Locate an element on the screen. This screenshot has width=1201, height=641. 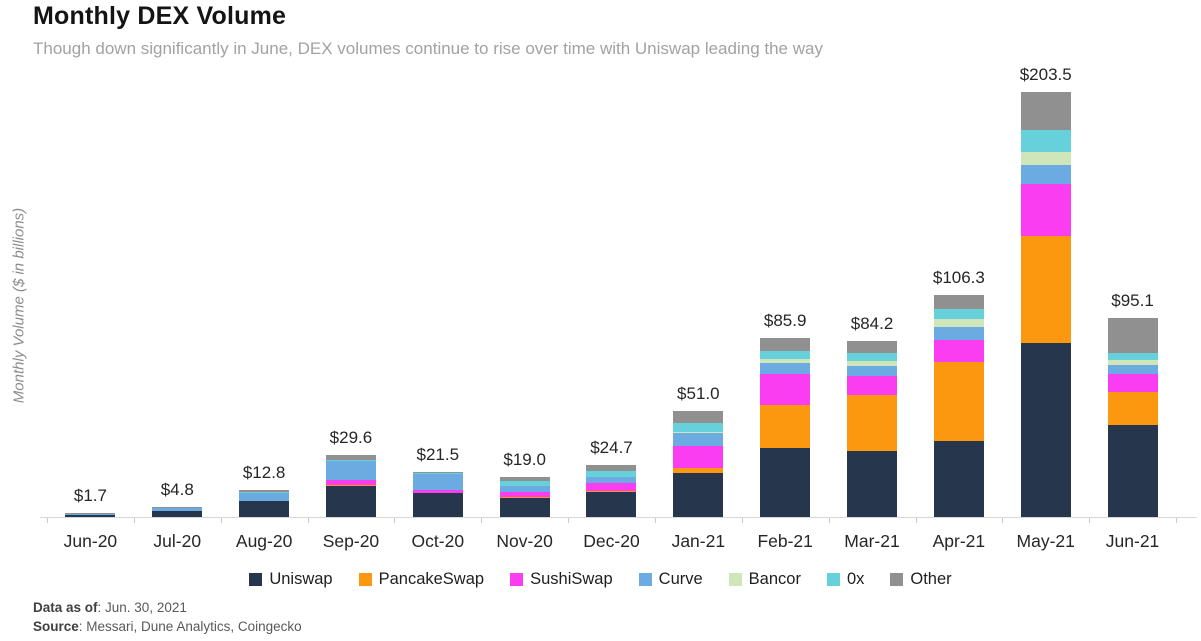
legend-label: Other is located at coordinates (931, 579).